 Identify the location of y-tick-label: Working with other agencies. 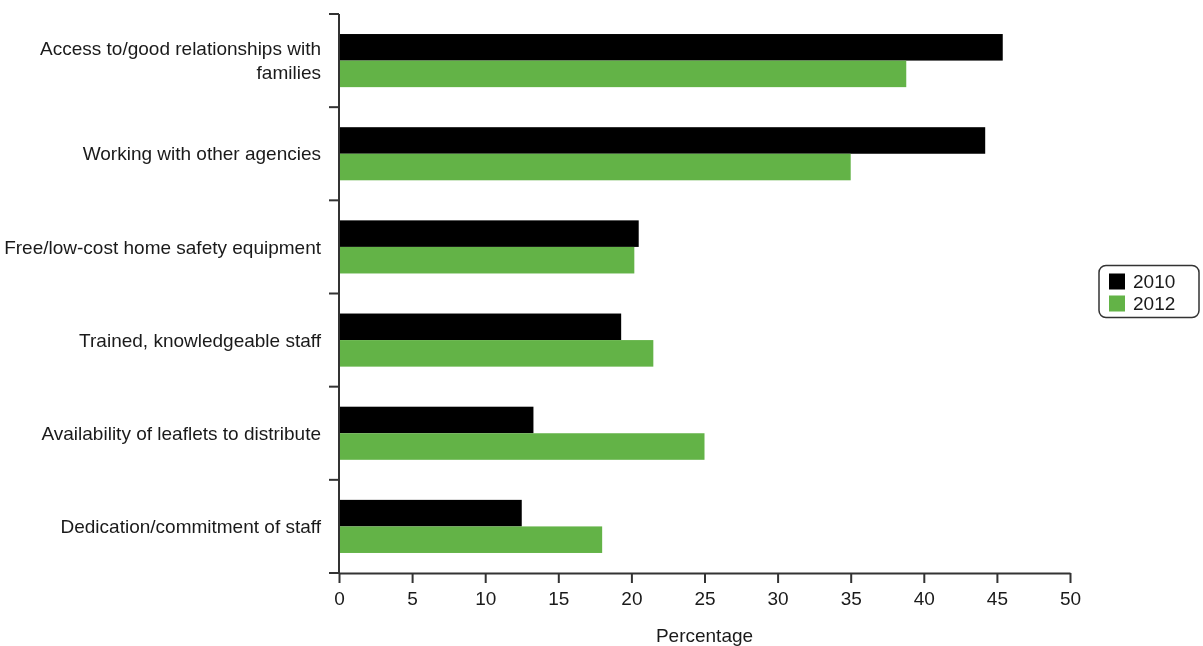
(201, 154).